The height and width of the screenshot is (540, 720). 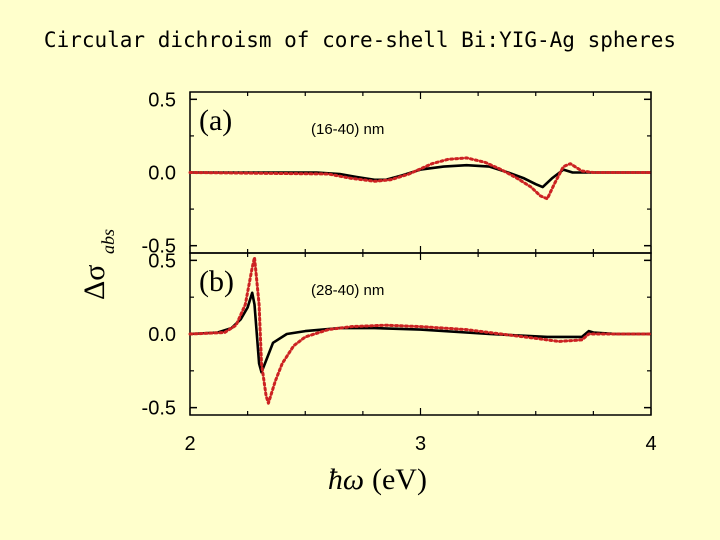 What do you see at coordinates (216, 281) in the screenshot?
I see `panel-label: (b)` at bounding box center [216, 281].